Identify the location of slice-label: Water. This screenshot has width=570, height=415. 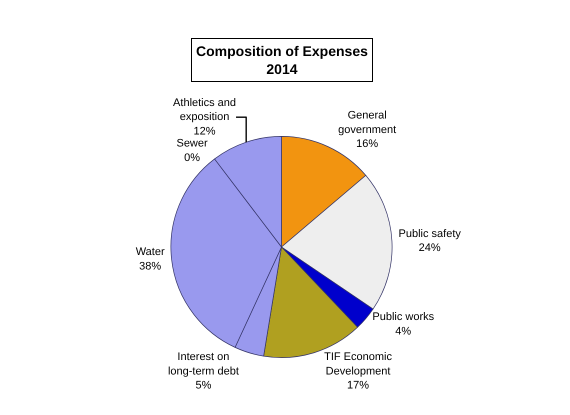
(150, 252).